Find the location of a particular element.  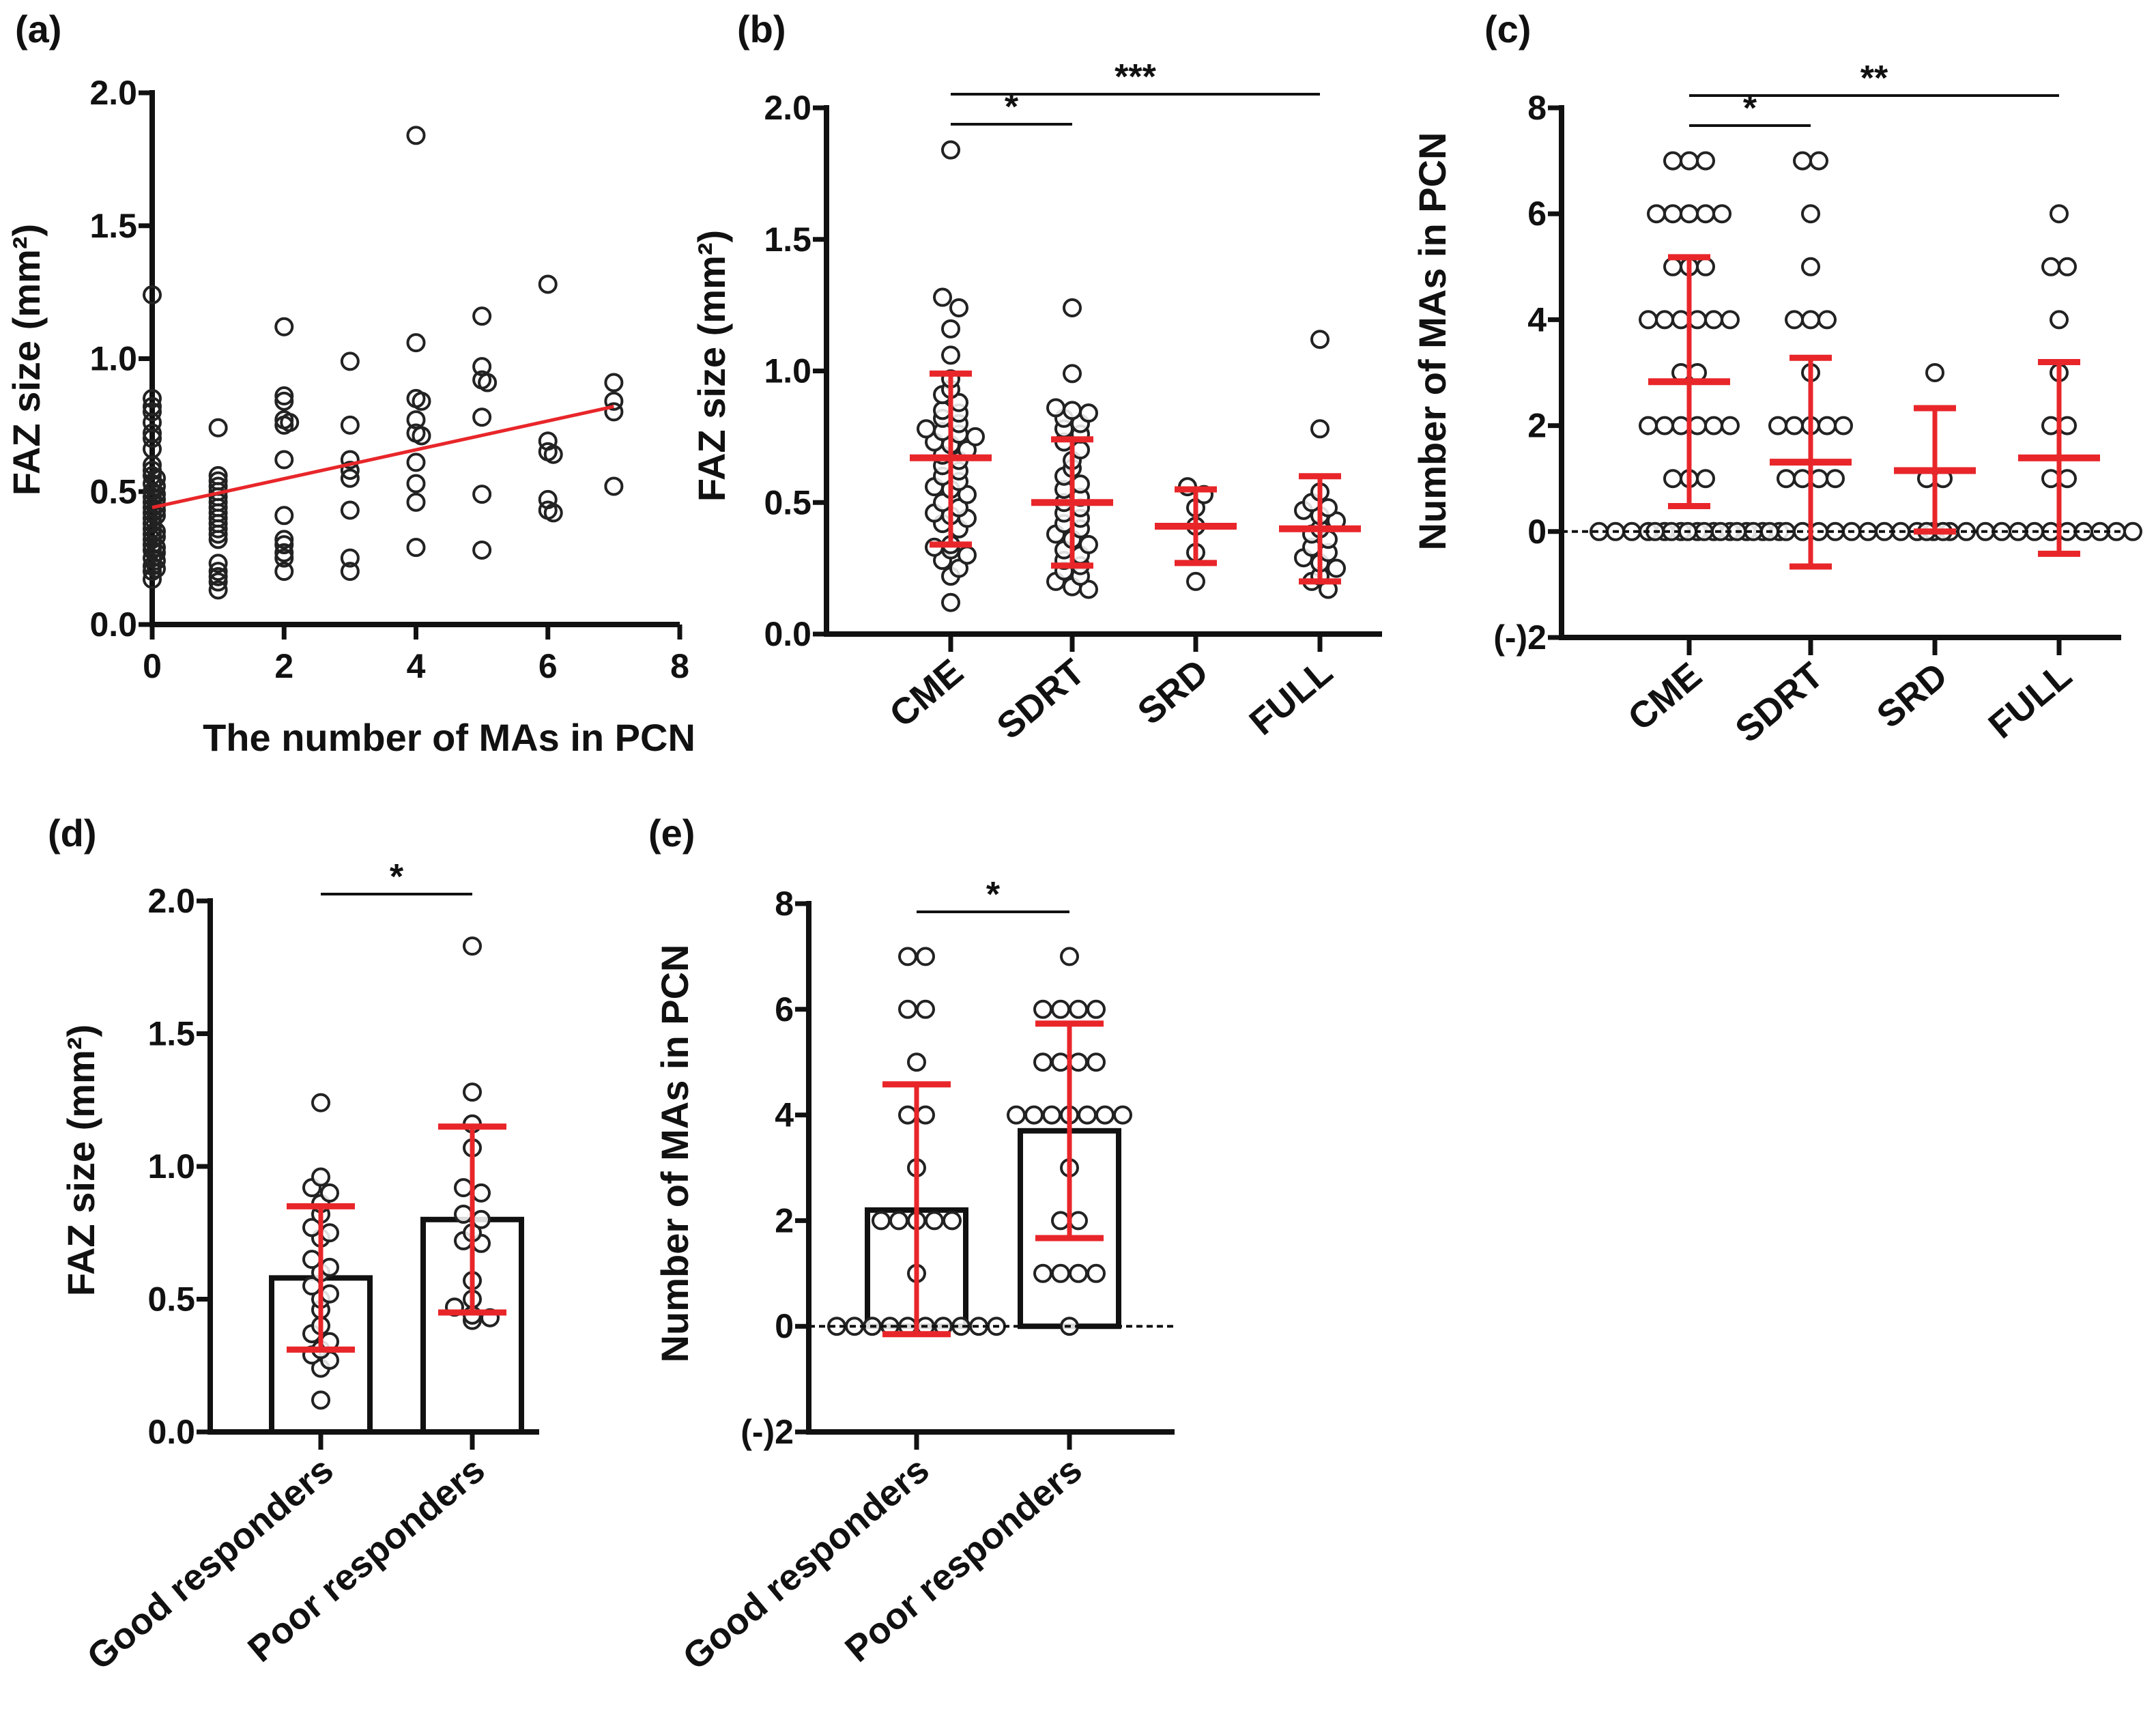

x-axis-title: The number of MAs in PCN is located at coordinates (449, 738).